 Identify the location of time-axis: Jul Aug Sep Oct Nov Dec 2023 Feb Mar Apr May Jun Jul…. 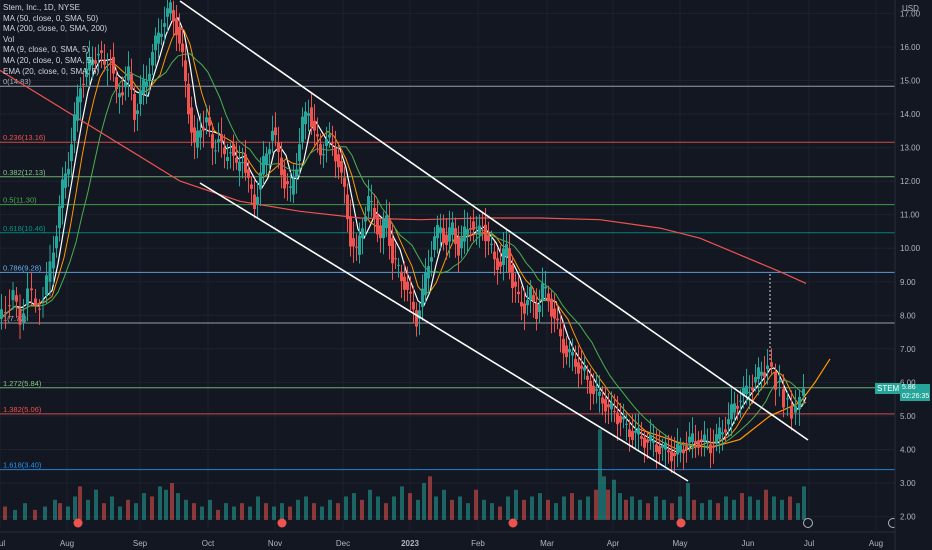
(447, 539).